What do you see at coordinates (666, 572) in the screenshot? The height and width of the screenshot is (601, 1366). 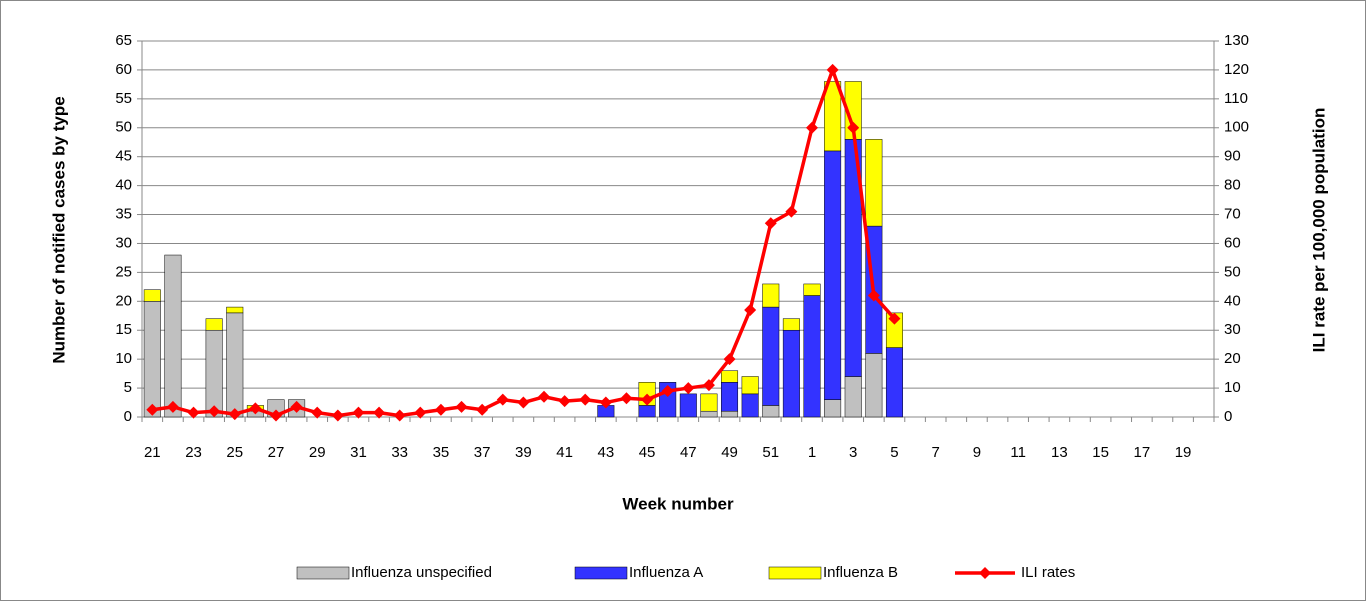 I see `legend-label: Influenza A` at bounding box center [666, 572].